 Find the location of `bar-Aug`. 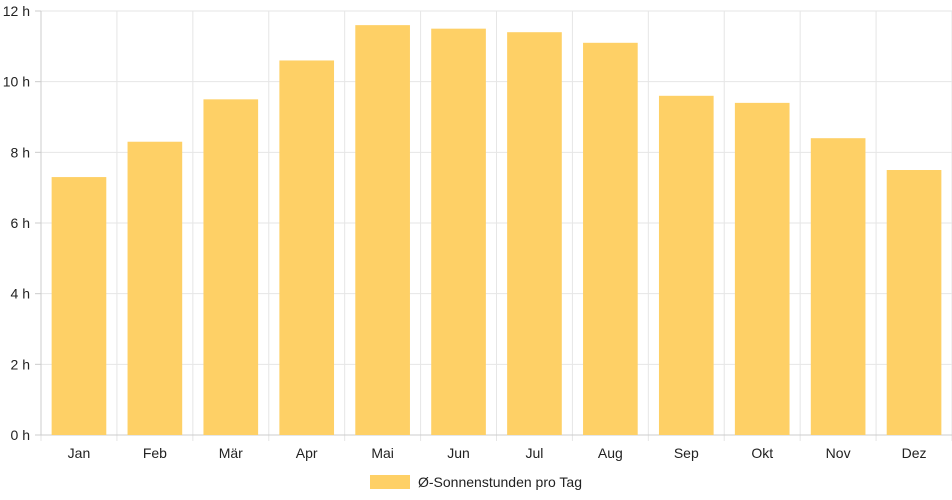

bar-Aug is located at coordinates (610, 239).